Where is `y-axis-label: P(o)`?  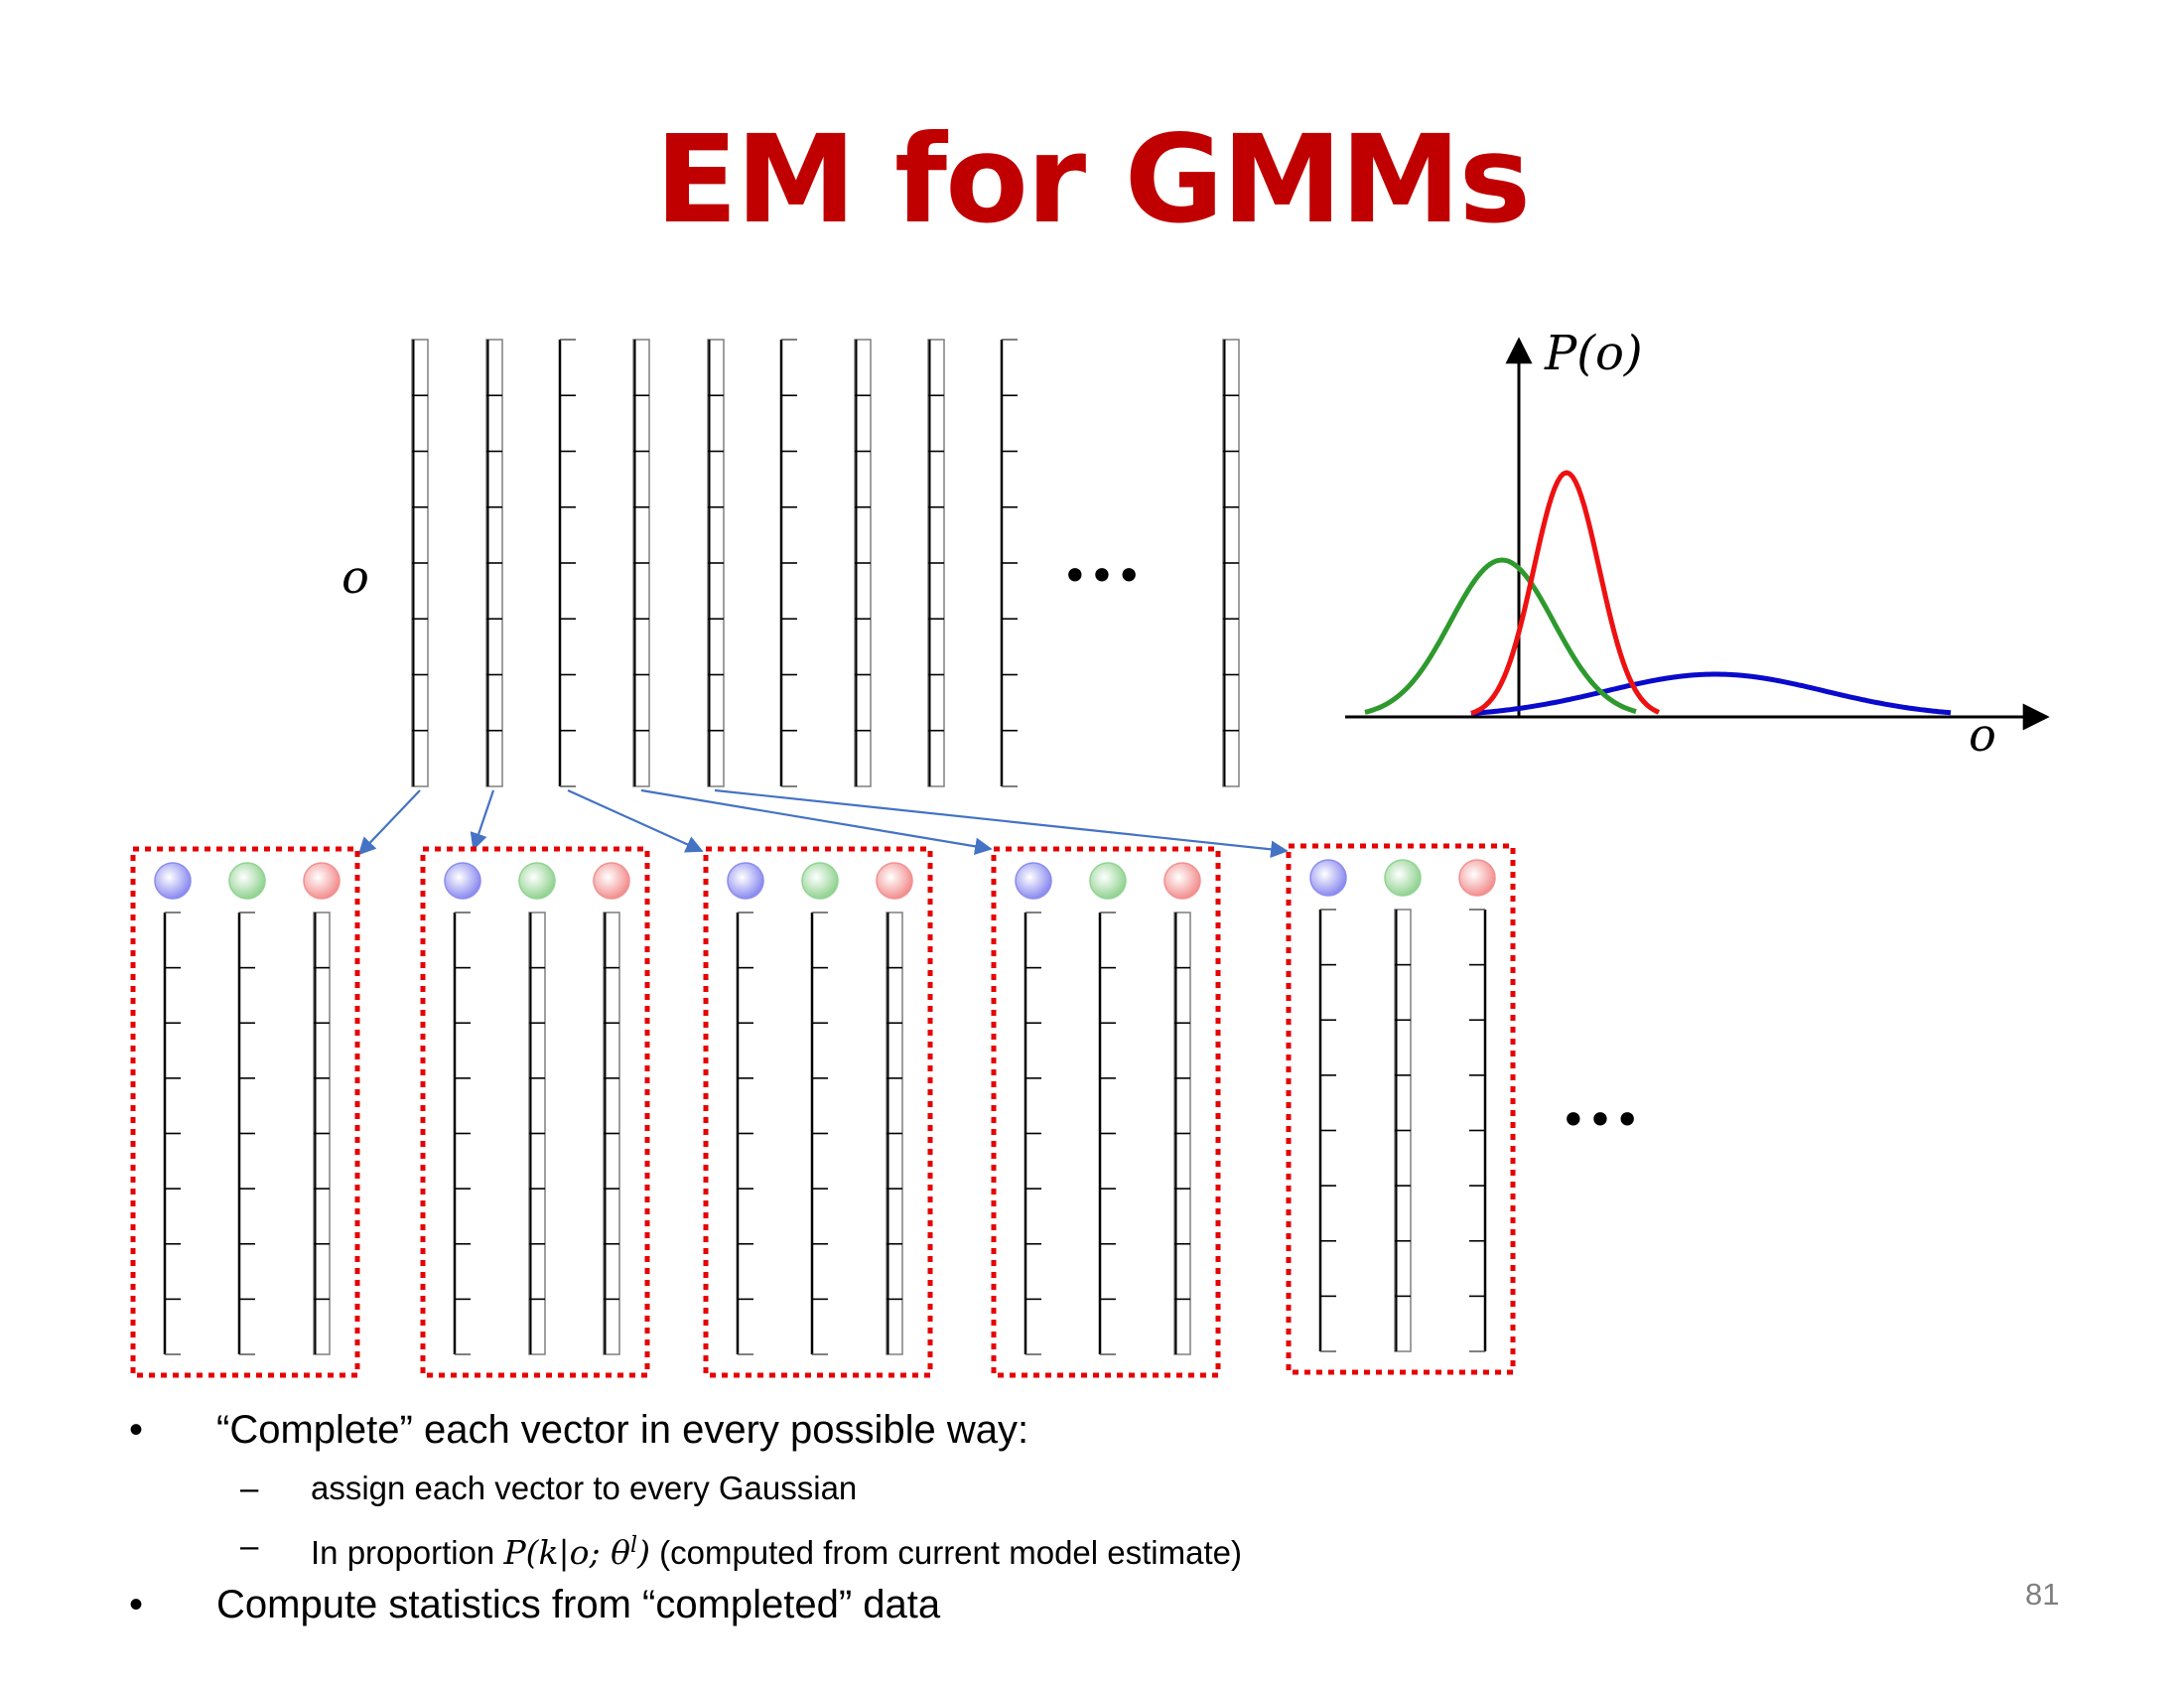
y-axis-label: P(o) is located at coordinates (1593, 353).